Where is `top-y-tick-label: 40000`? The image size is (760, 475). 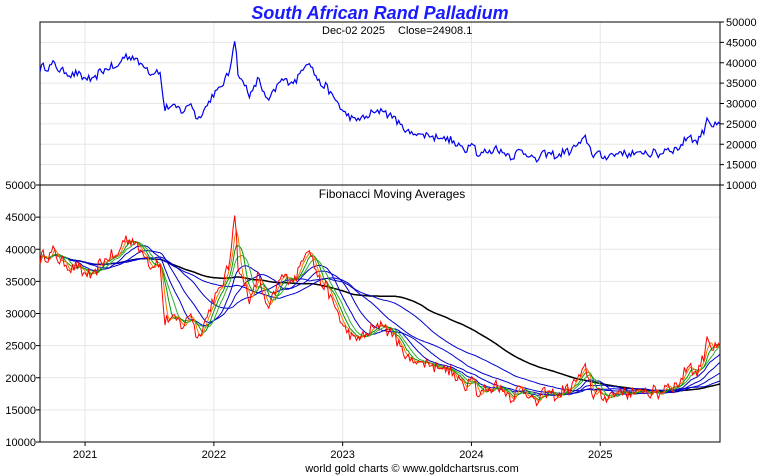
top-y-tick-label: 40000 is located at coordinates (741, 64).